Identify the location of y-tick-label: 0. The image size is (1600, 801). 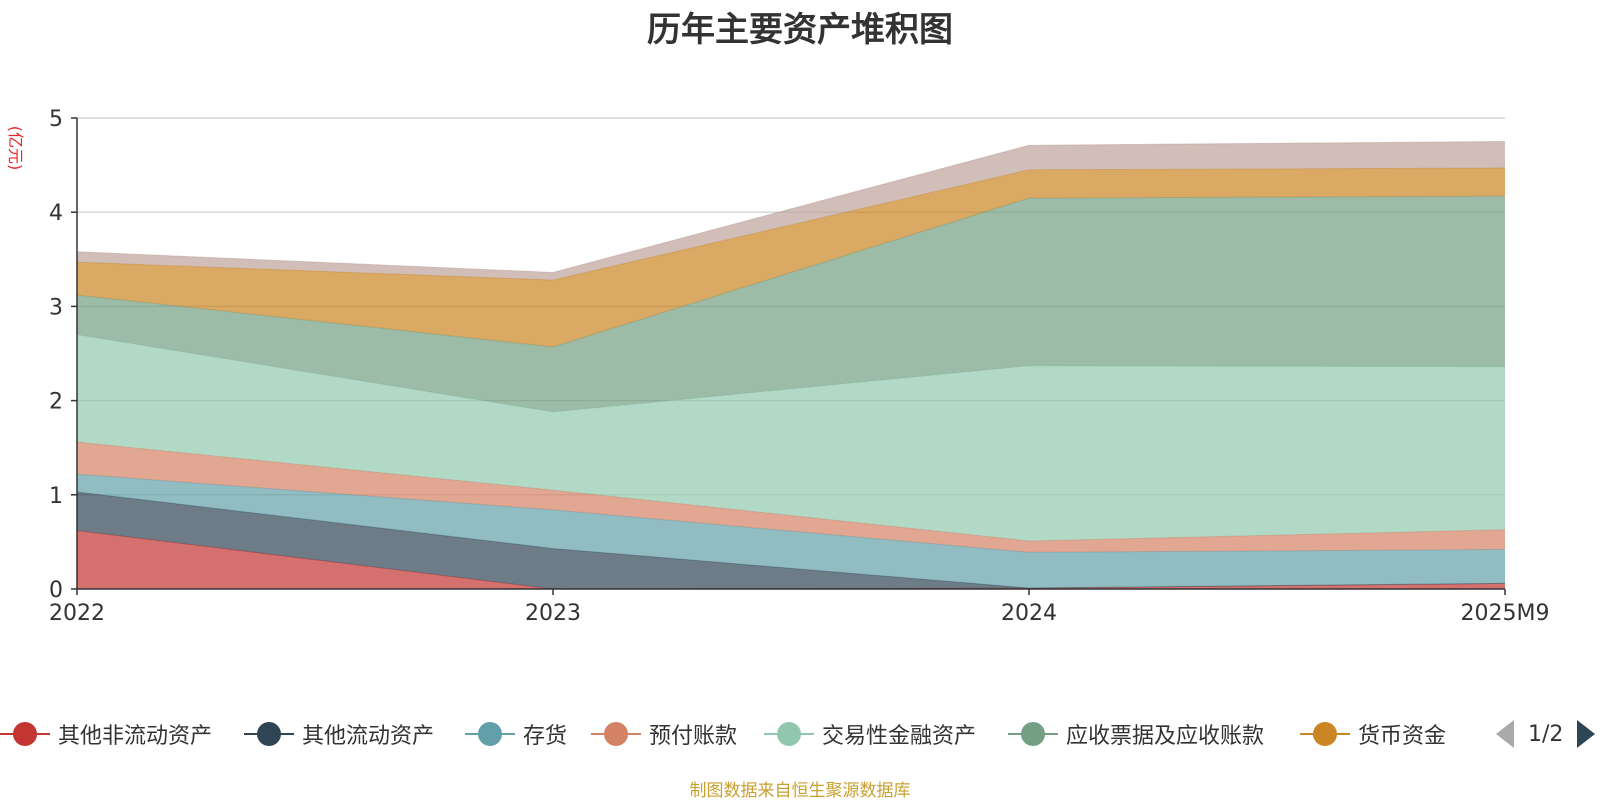
(56, 590).